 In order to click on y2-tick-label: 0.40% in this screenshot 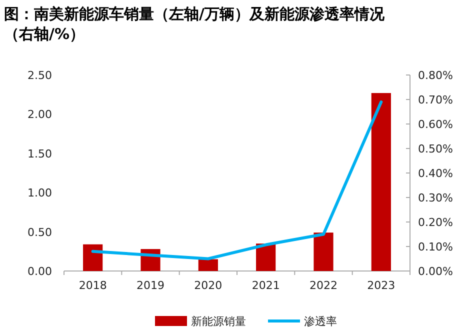, I will do `click(435, 173)`.